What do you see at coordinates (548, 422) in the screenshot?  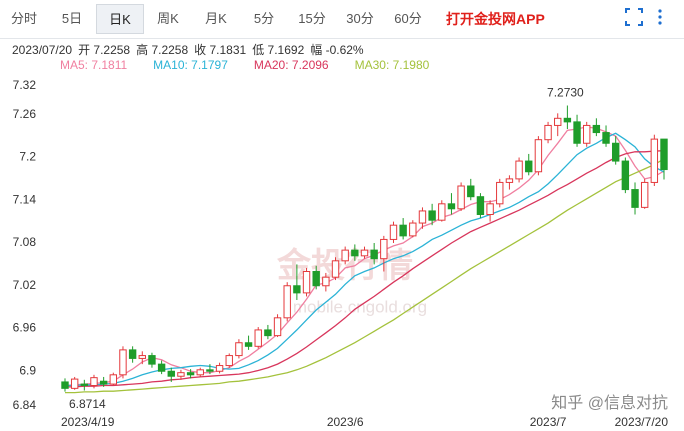 I see `x-tick-label: 2023/7` at bounding box center [548, 422].